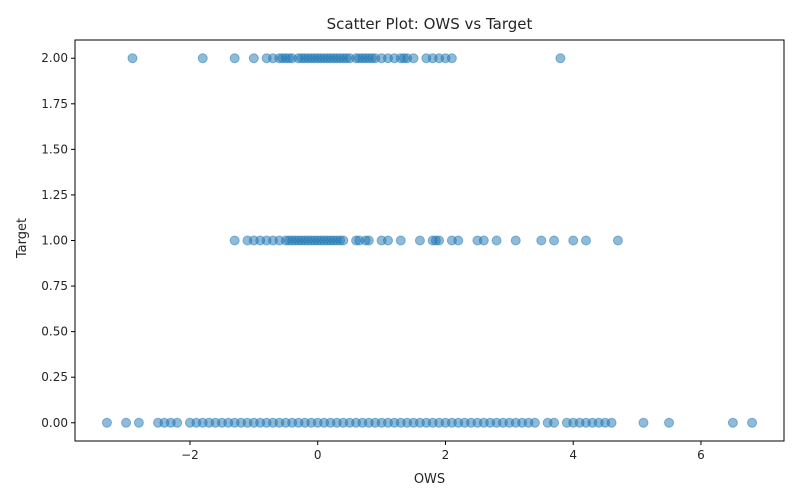 Image resolution: width=800 pixels, height=500 pixels. What do you see at coordinates (54, 241) in the screenshot?
I see `y-tick-label: 1.00` at bounding box center [54, 241].